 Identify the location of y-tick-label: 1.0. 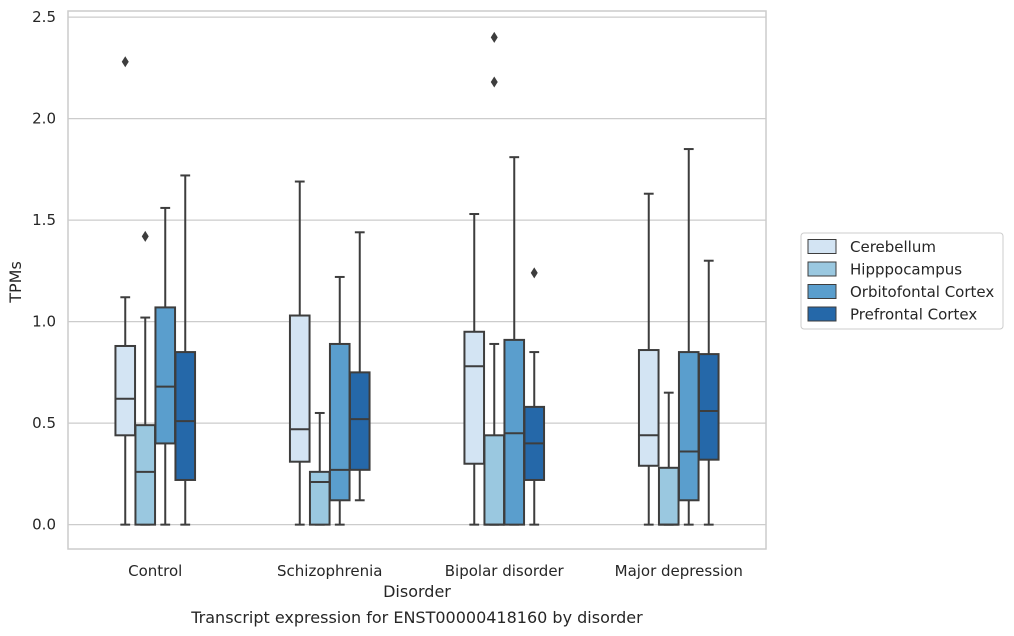
(44, 322).